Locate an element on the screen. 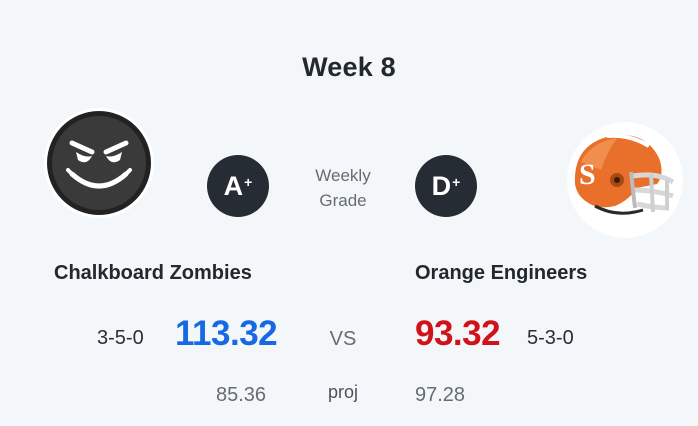 This screenshot has width=698, height=426. home-team-record: 3-5-0 is located at coordinates (120, 338).